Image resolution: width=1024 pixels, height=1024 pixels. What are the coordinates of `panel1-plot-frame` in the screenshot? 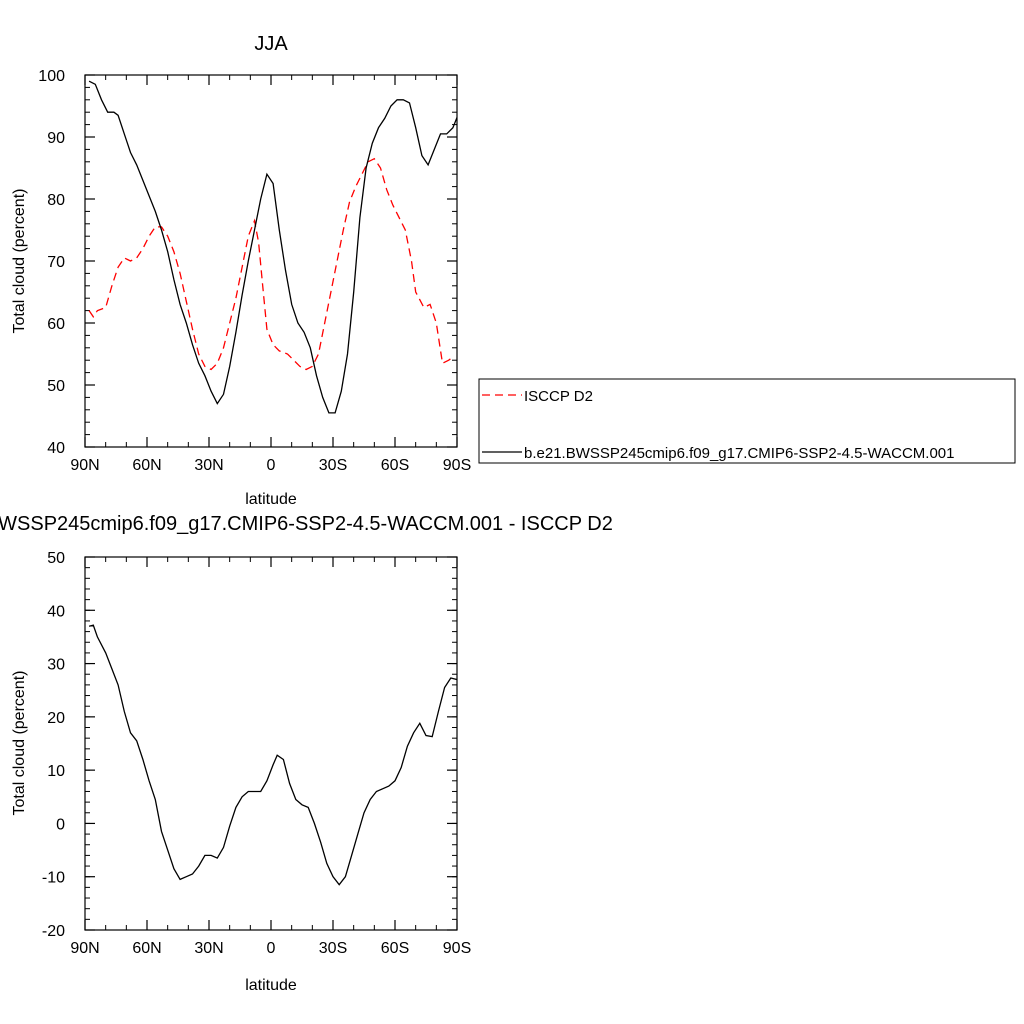 It's located at (271, 743).